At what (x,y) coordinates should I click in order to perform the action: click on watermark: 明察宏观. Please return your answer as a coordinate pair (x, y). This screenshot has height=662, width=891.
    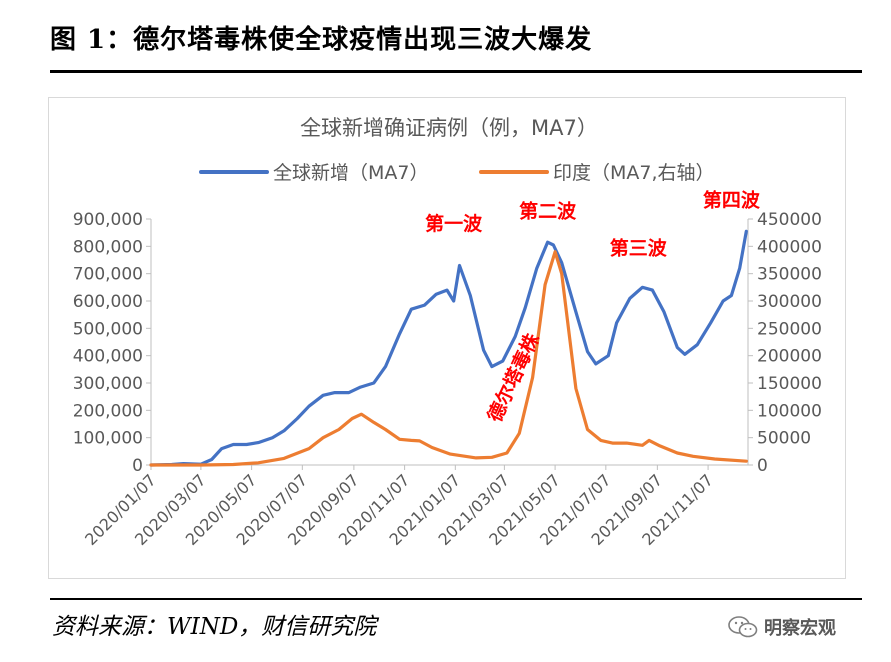
    Looking at the image, I should click on (808, 627).